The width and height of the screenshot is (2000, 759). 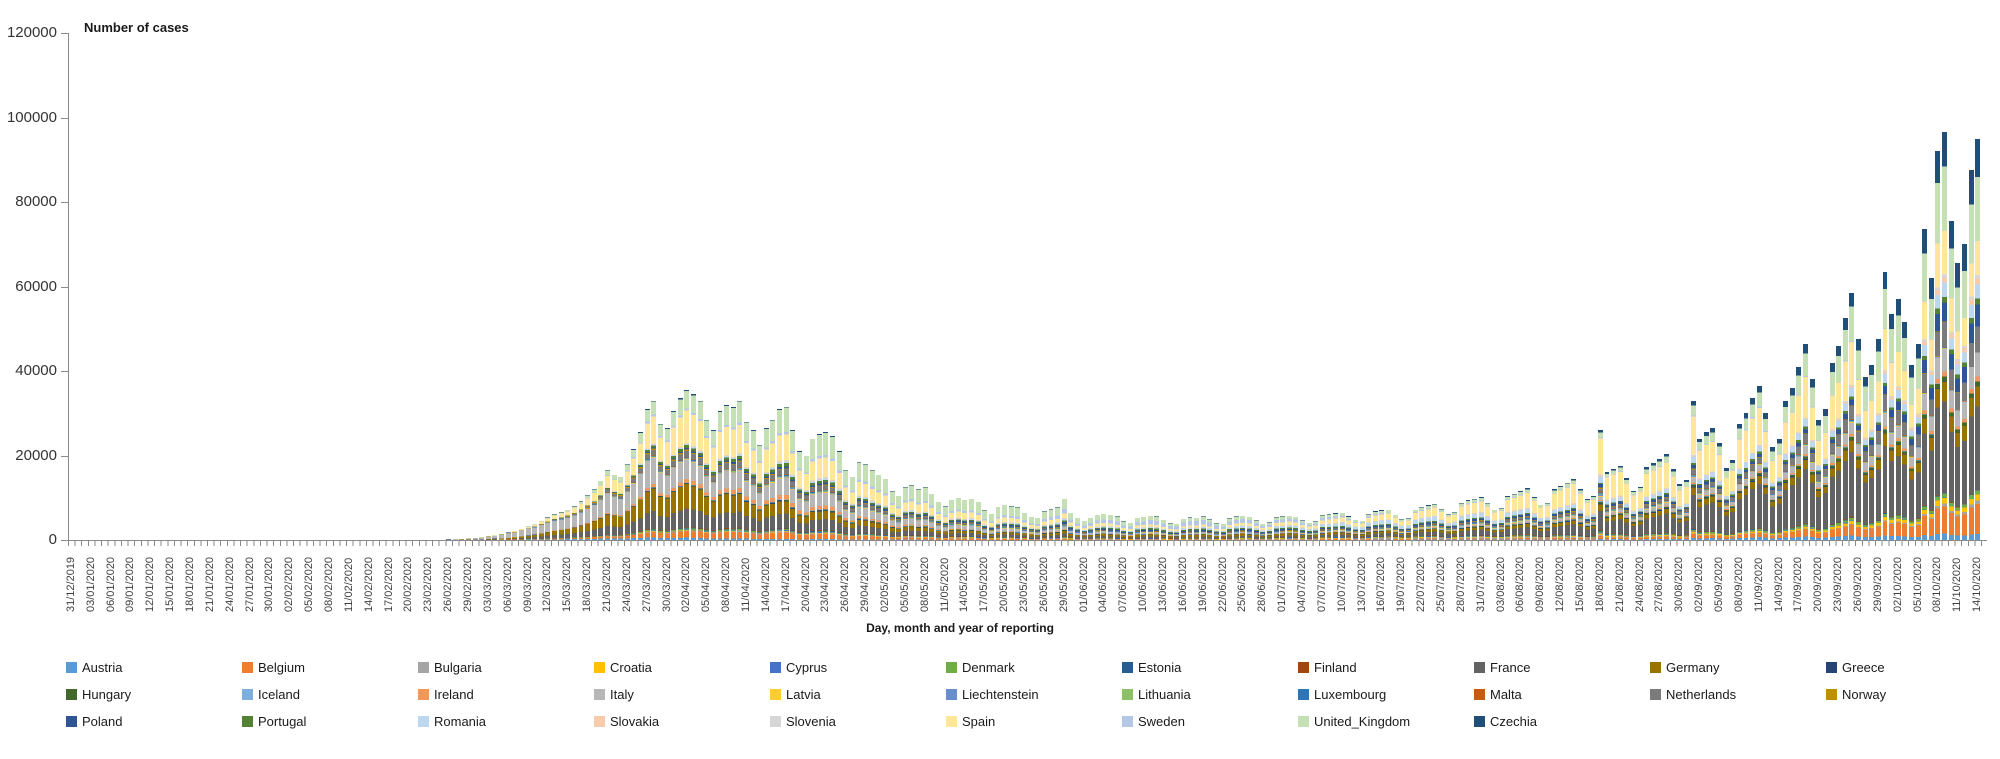 I want to click on x-tick-label: 29/05/2020, so click(x=1063, y=584).